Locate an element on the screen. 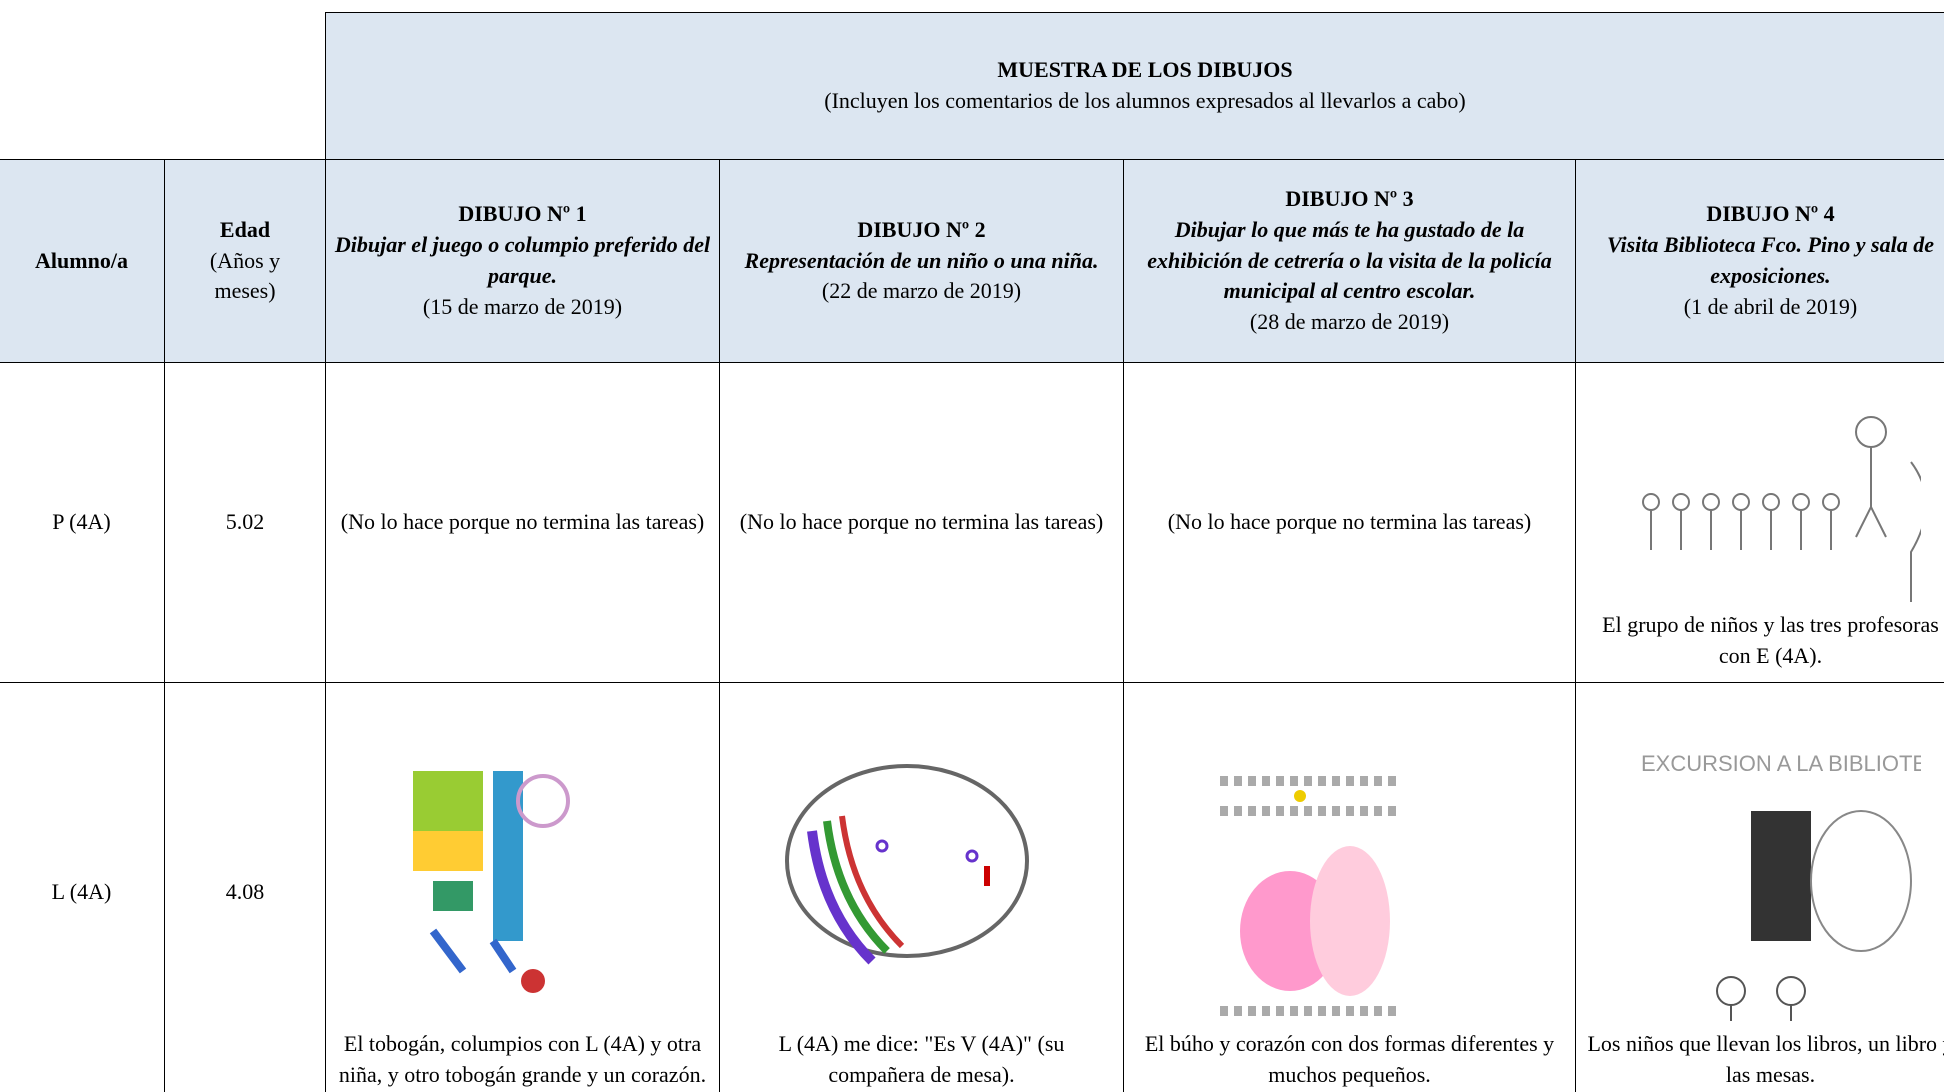  cell: 4.08 is located at coordinates (245, 887).